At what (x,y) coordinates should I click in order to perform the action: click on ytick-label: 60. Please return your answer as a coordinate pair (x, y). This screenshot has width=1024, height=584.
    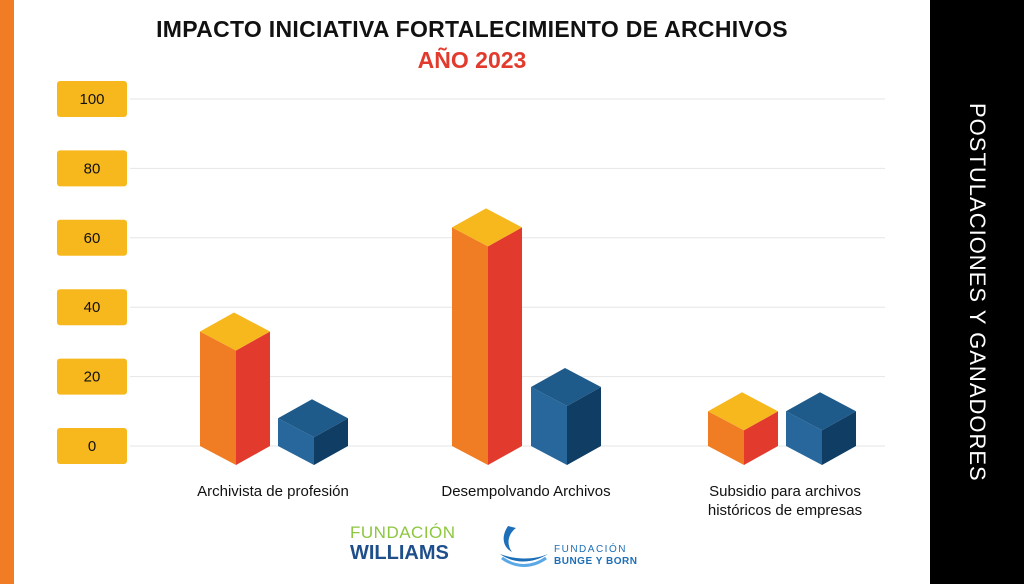
    Looking at the image, I should click on (92, 238).